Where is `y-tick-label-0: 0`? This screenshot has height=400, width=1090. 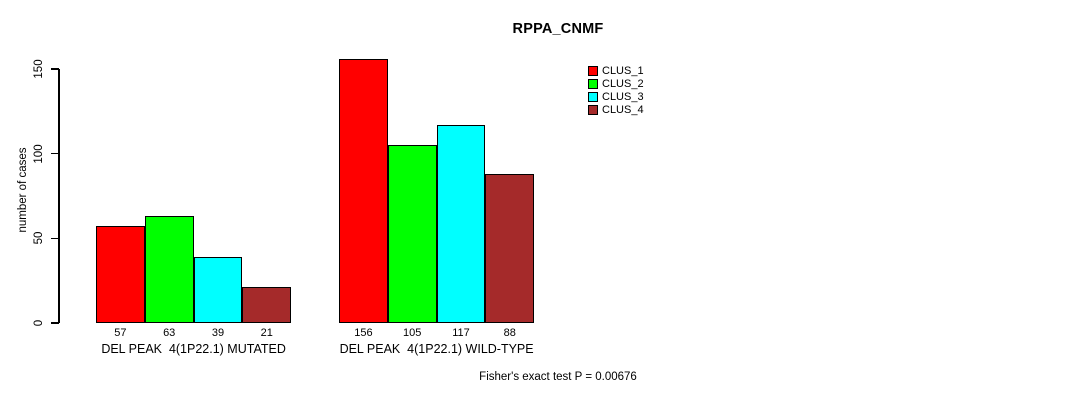 y-tick-label-0: 0 is located at coordinates (39, 323).